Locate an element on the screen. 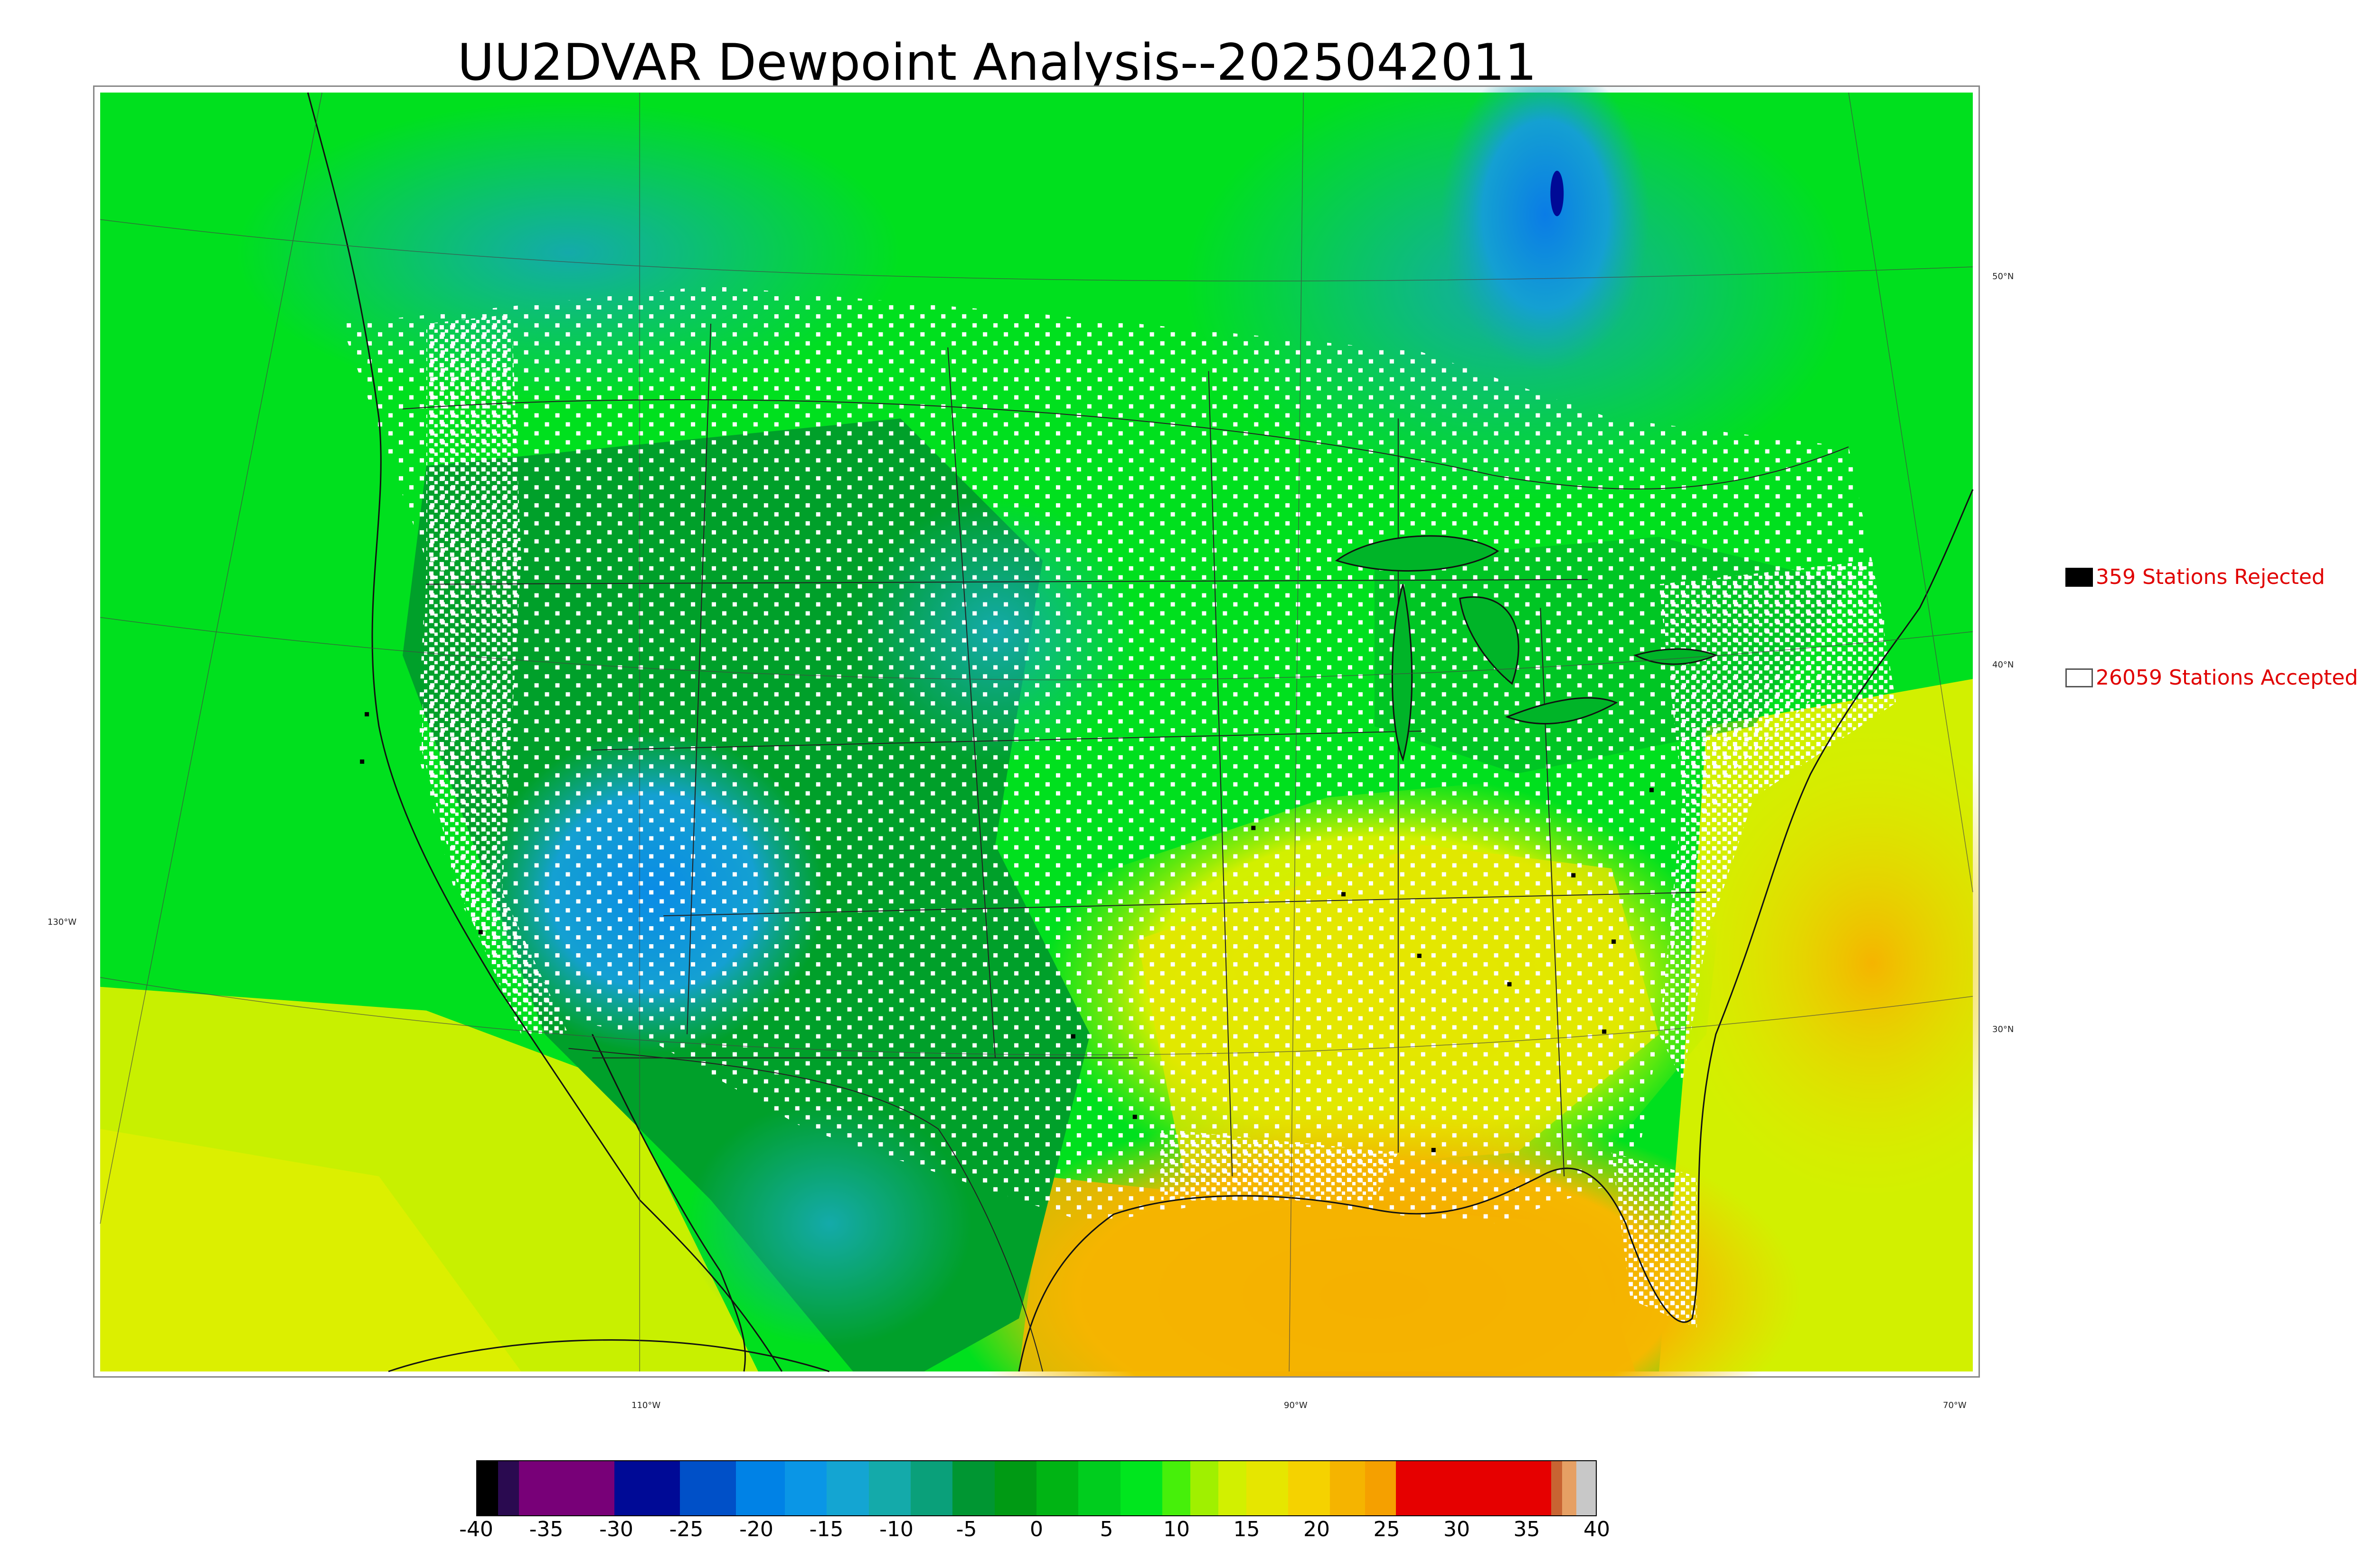 The width and height of the screenshot is (2374, 1568). station-dots-westcoast is located at coordinates (495, 674).